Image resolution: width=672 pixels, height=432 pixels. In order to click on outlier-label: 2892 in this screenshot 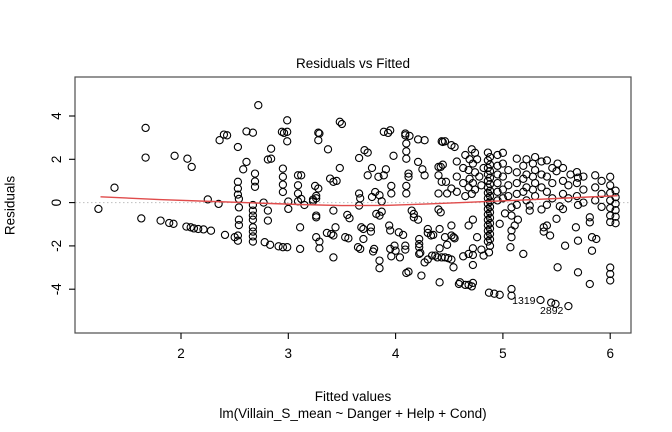, I will do `click(552, 311)`.